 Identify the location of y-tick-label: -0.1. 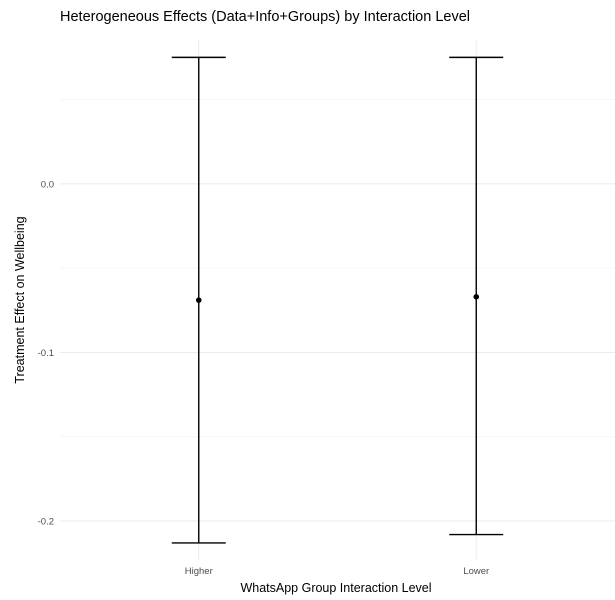
(46, 353).